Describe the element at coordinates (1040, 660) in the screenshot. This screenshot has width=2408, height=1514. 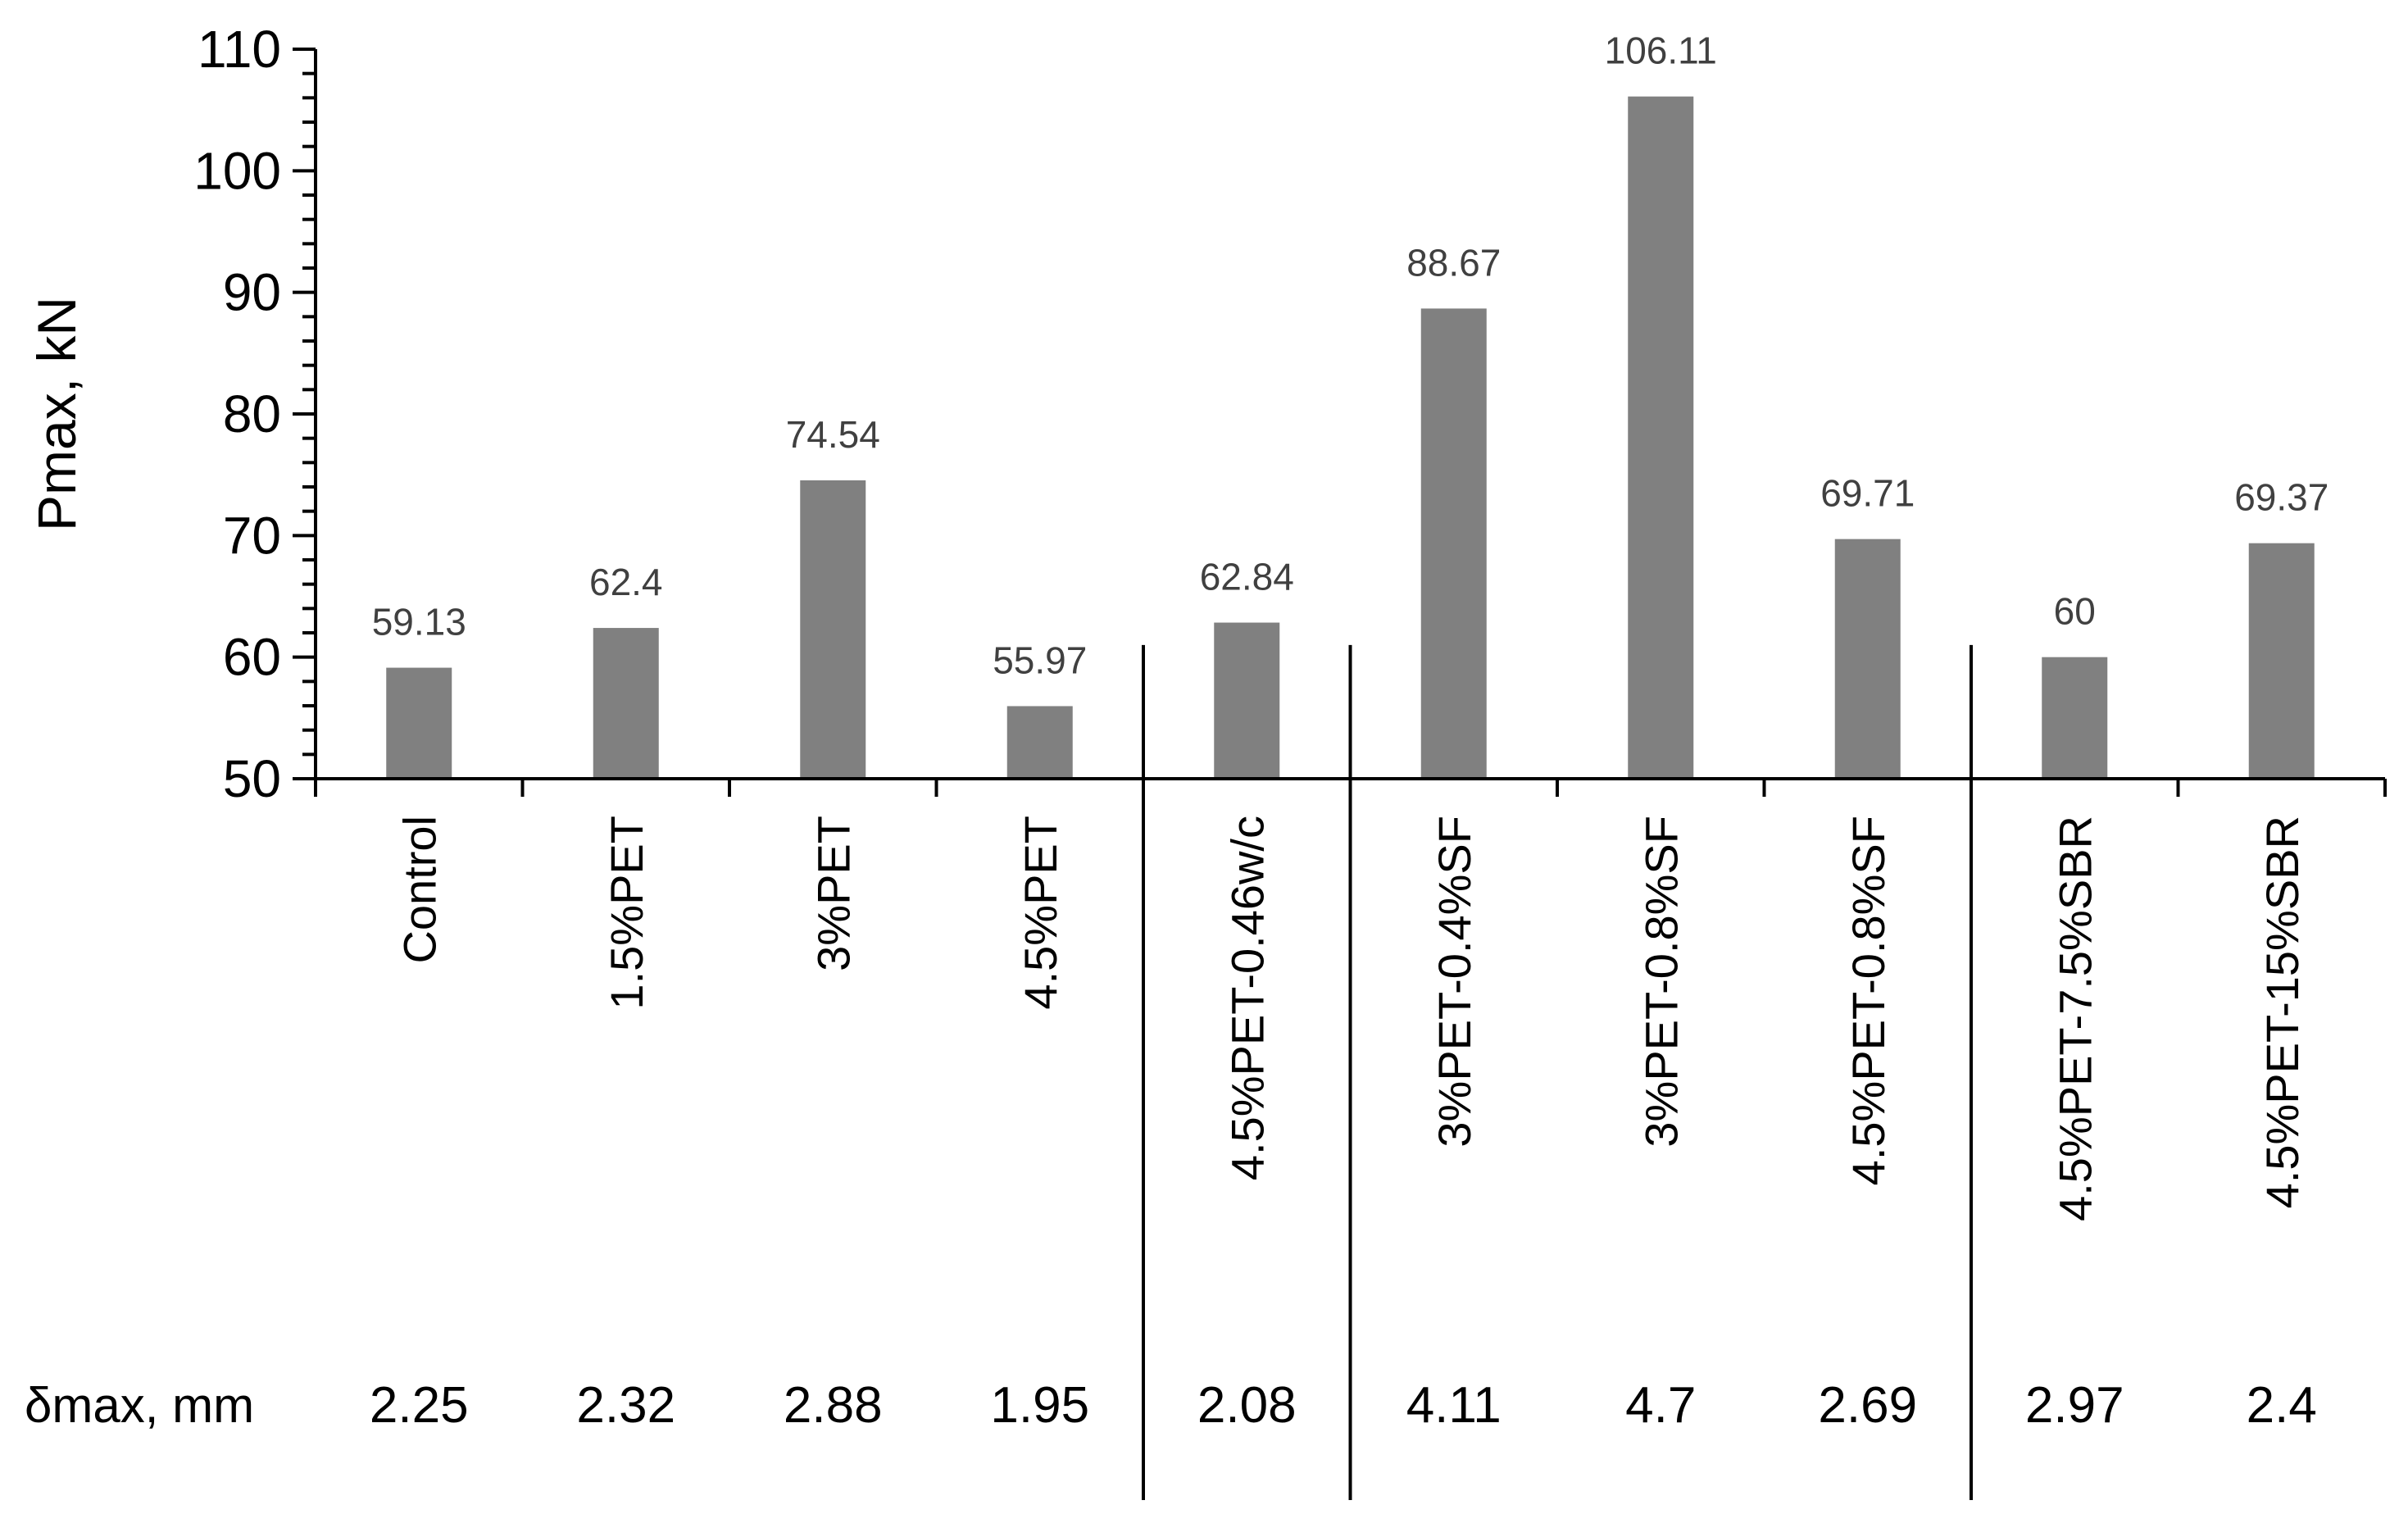
I see `data-label-3: 55.97` at that location.